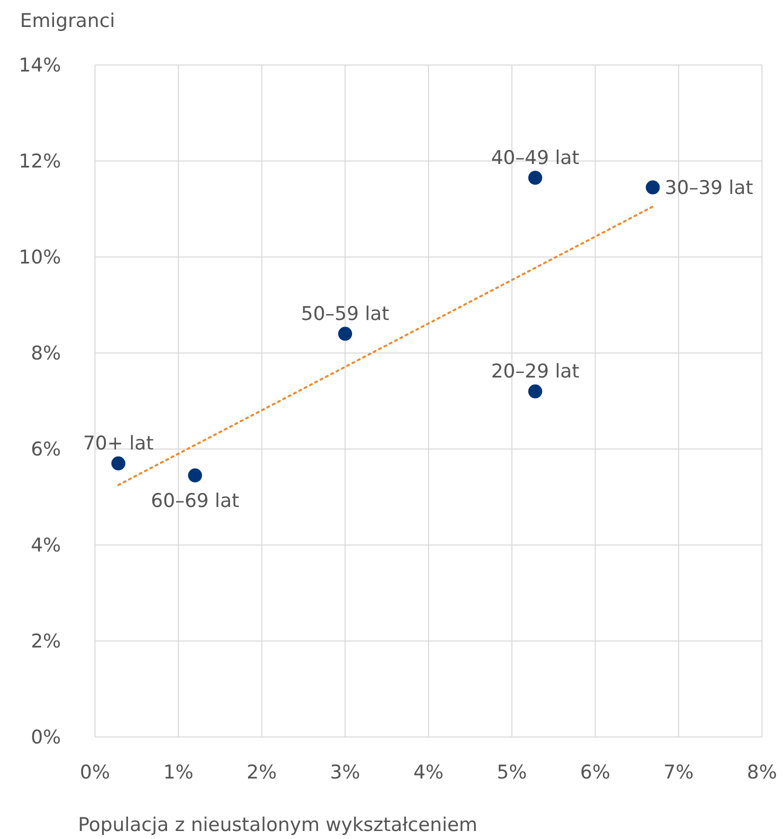 The width and height of the screenshot is (783, 839). I want to click on annotation: 50–59 lat, so click(345, 313).